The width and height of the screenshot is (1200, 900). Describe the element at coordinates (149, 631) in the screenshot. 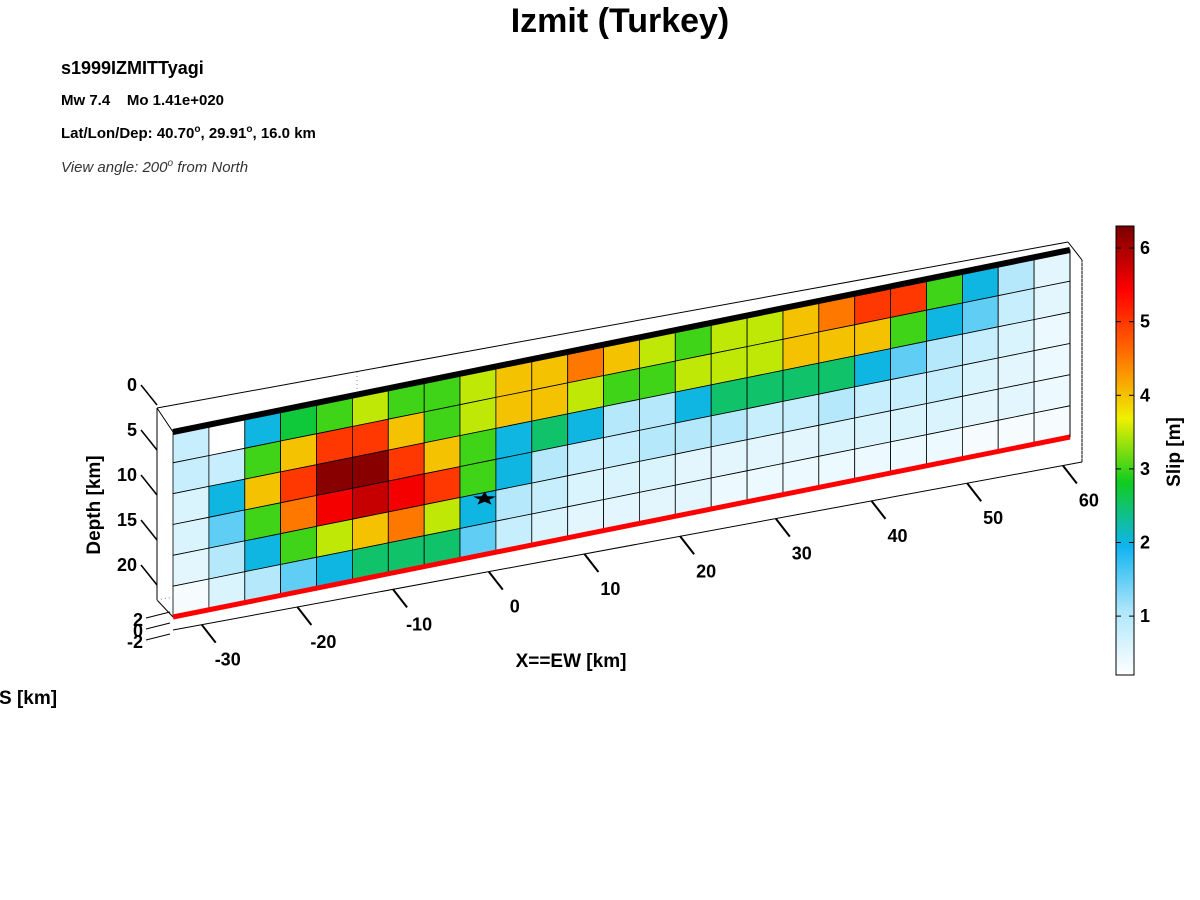

I see `s-axis-ticks: 20-2` at that location.